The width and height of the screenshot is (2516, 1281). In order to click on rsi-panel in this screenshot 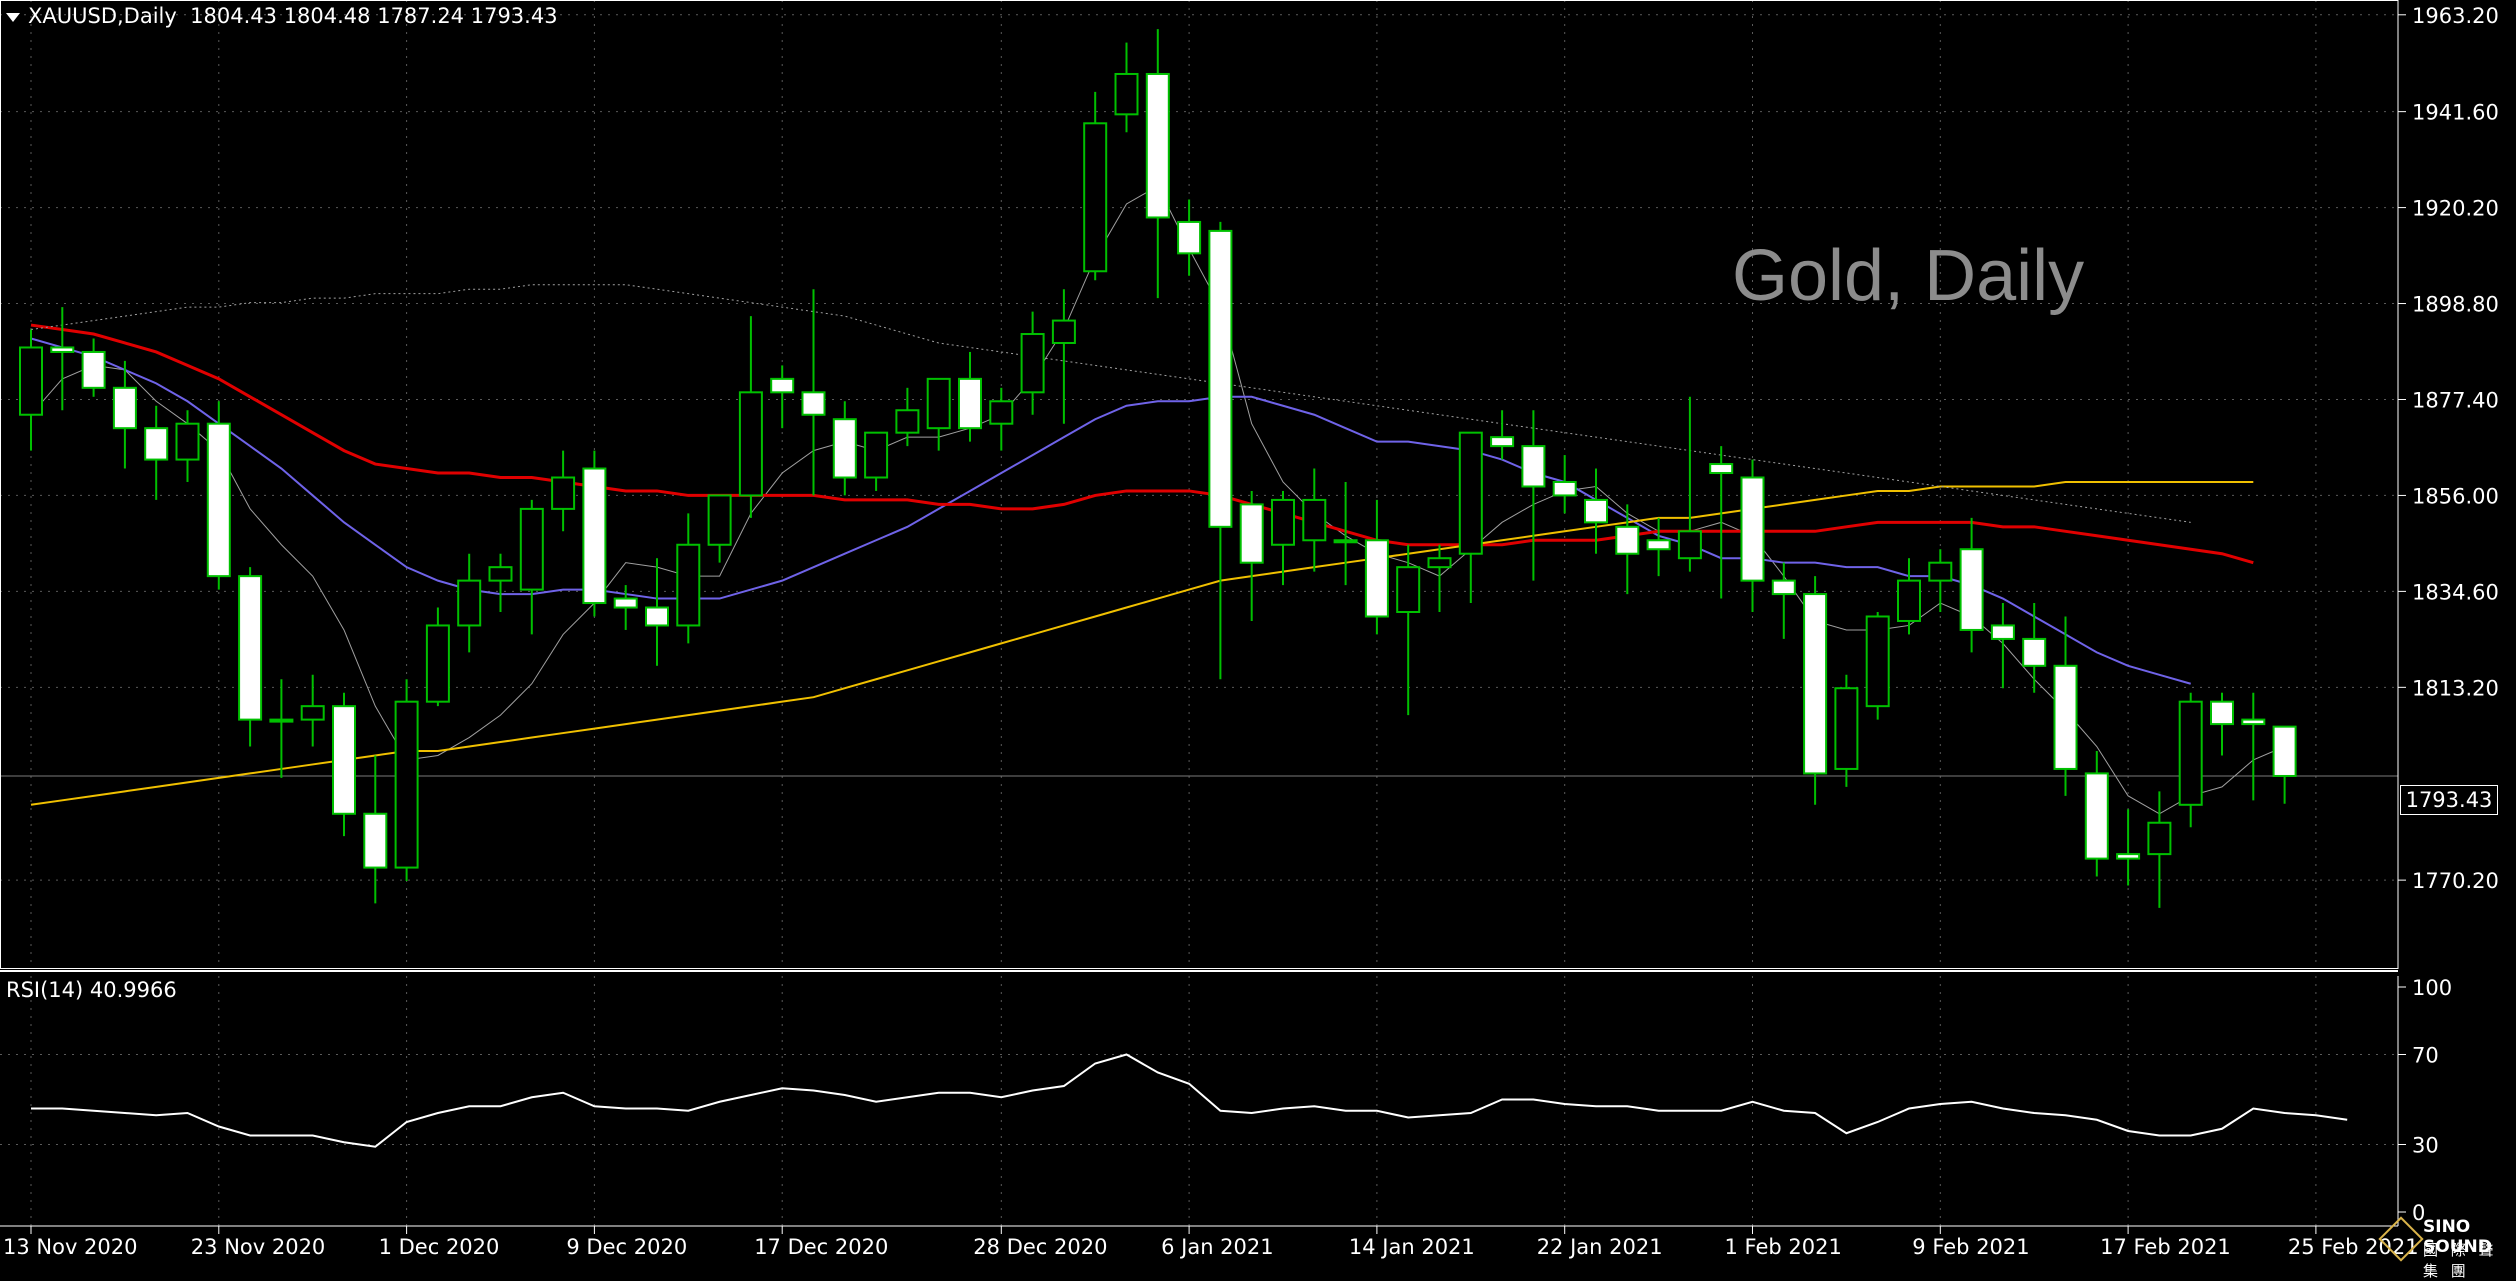, I will do `click(1199, 1100)`.